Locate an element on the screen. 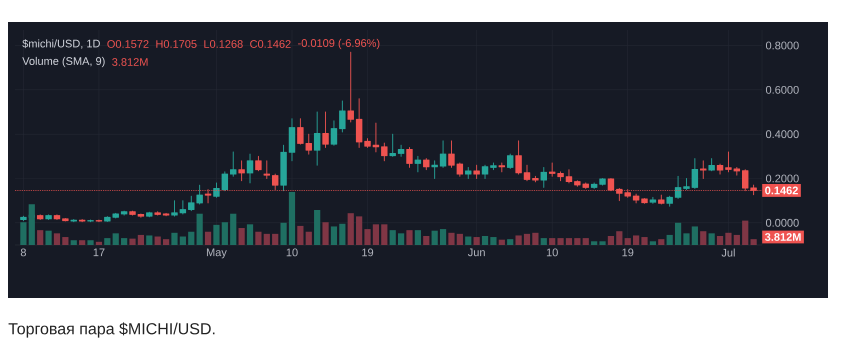 The width and height of the screenshot is (850, 347). x-tick-label: 10 is located at coordinates (292, 252).